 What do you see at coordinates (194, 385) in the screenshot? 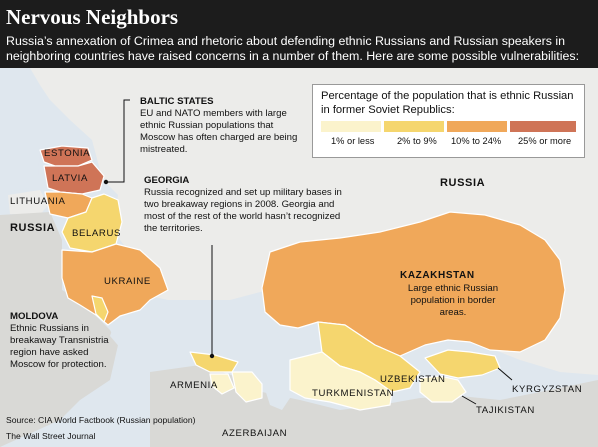
I see `label-armenia: ARMENIA` at bounding box center [194, 385].